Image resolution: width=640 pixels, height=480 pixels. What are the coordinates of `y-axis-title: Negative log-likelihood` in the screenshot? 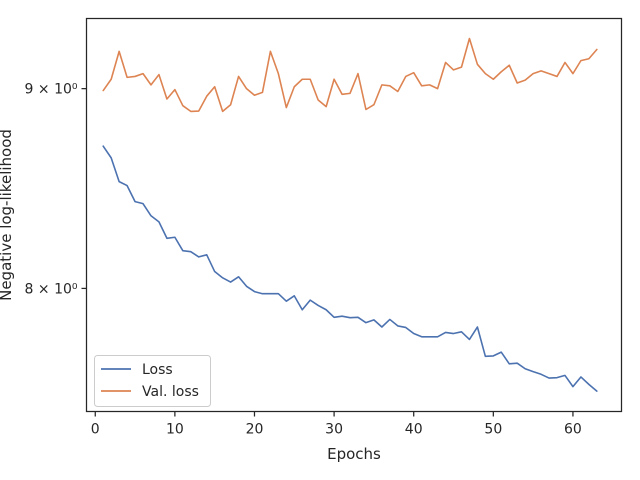 It's located at (7, 215).